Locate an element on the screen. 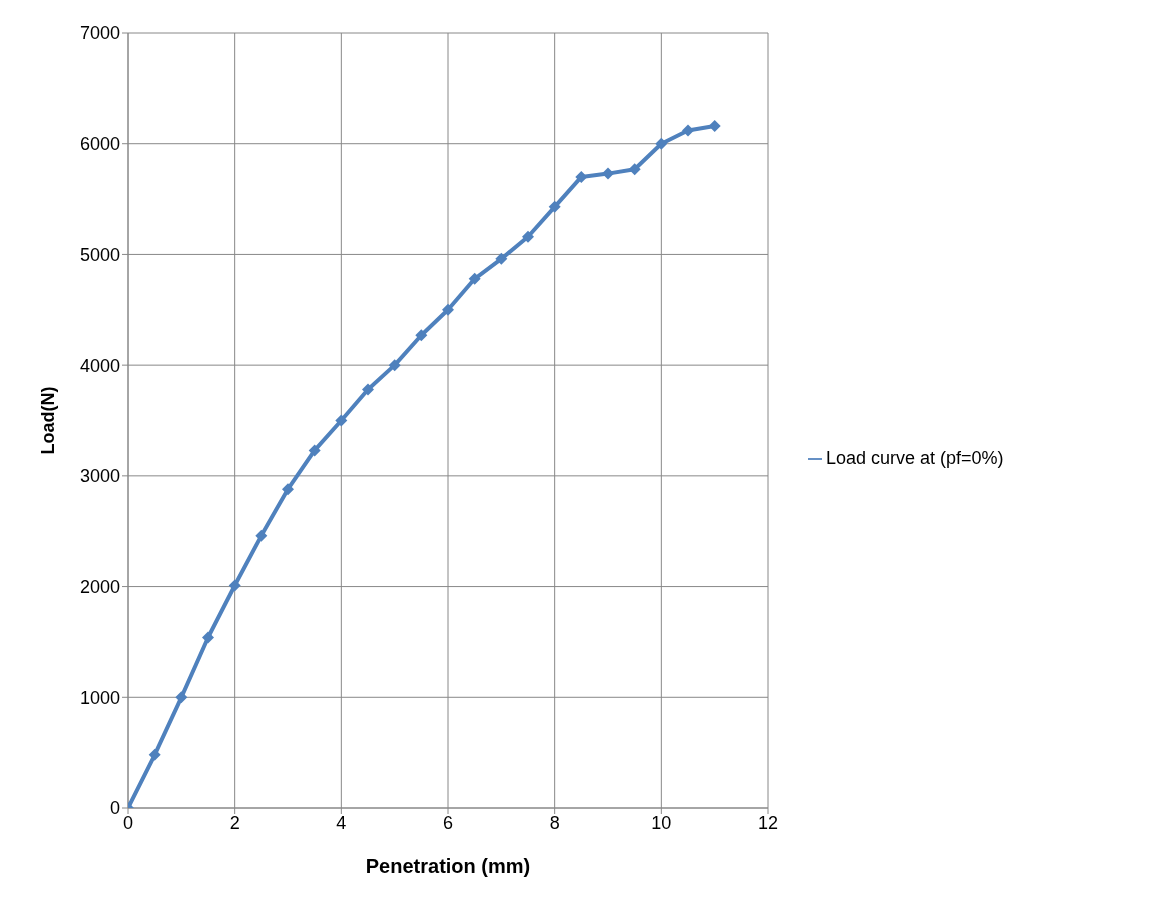 Image resolution: width=1155 pixels, height=921 pixels. y-tick-label: 1000 is located at coordinates (99, 697).